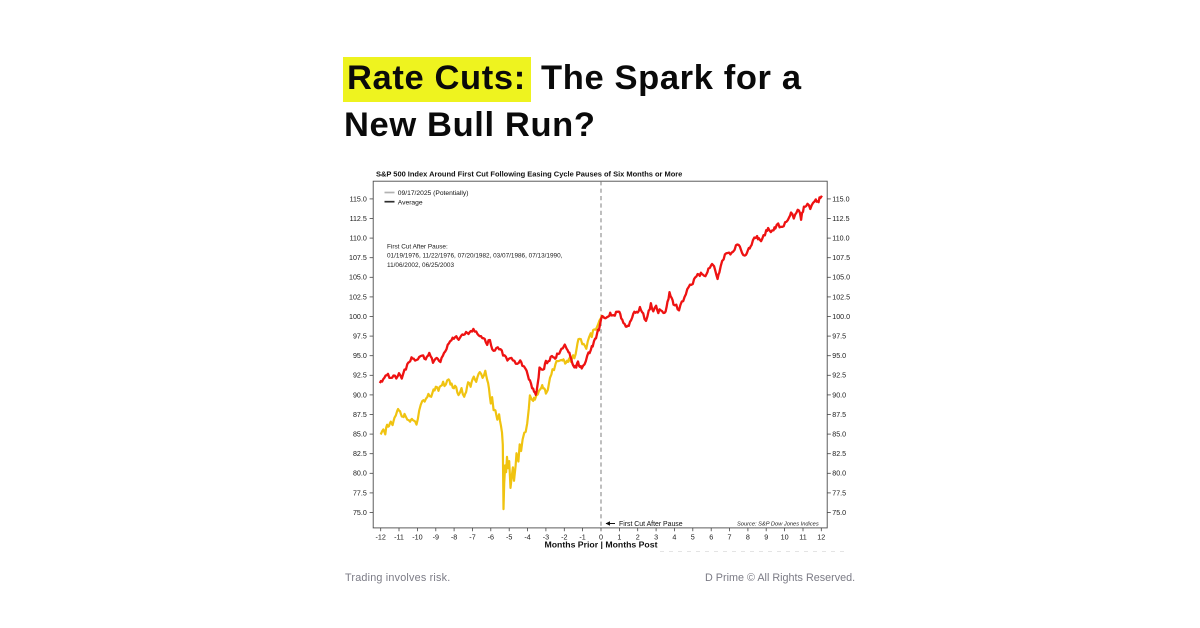 The image size is (1200, 628). Describe the element at coordinates (821, 537) in the screenshot. I see `svg-text: 12` at that location.